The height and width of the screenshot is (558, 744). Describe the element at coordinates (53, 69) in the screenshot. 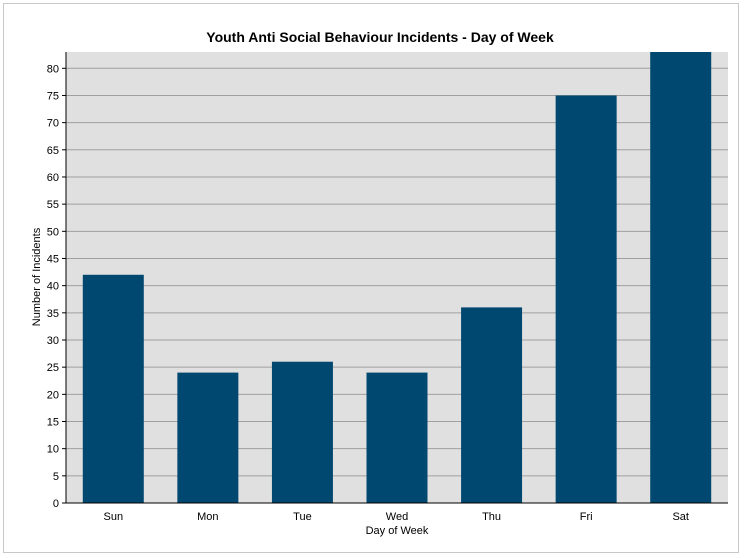

I see `y-tick-label: 80` at that location.